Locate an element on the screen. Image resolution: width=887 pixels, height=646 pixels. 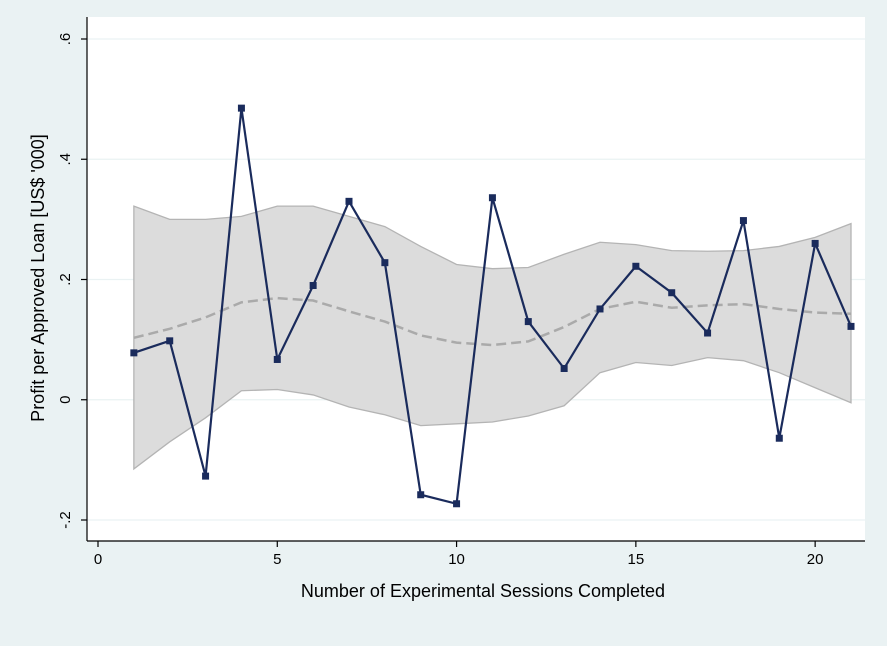
x-tick-label: 10 is located at coordinates (456, 559).